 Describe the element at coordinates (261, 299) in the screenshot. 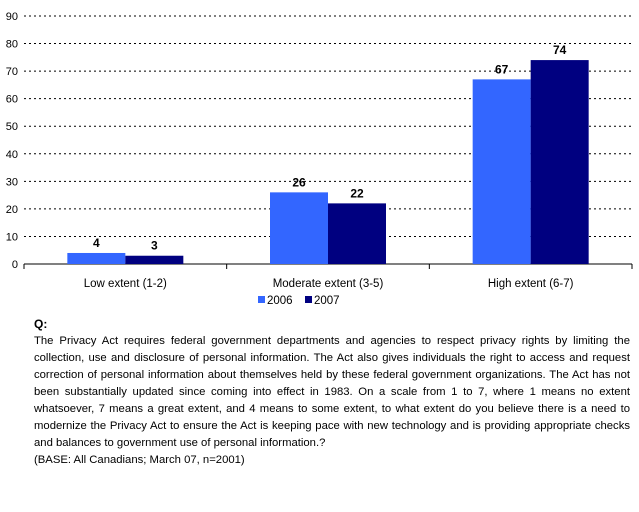

I see `legend-swatch-2006` at that location.